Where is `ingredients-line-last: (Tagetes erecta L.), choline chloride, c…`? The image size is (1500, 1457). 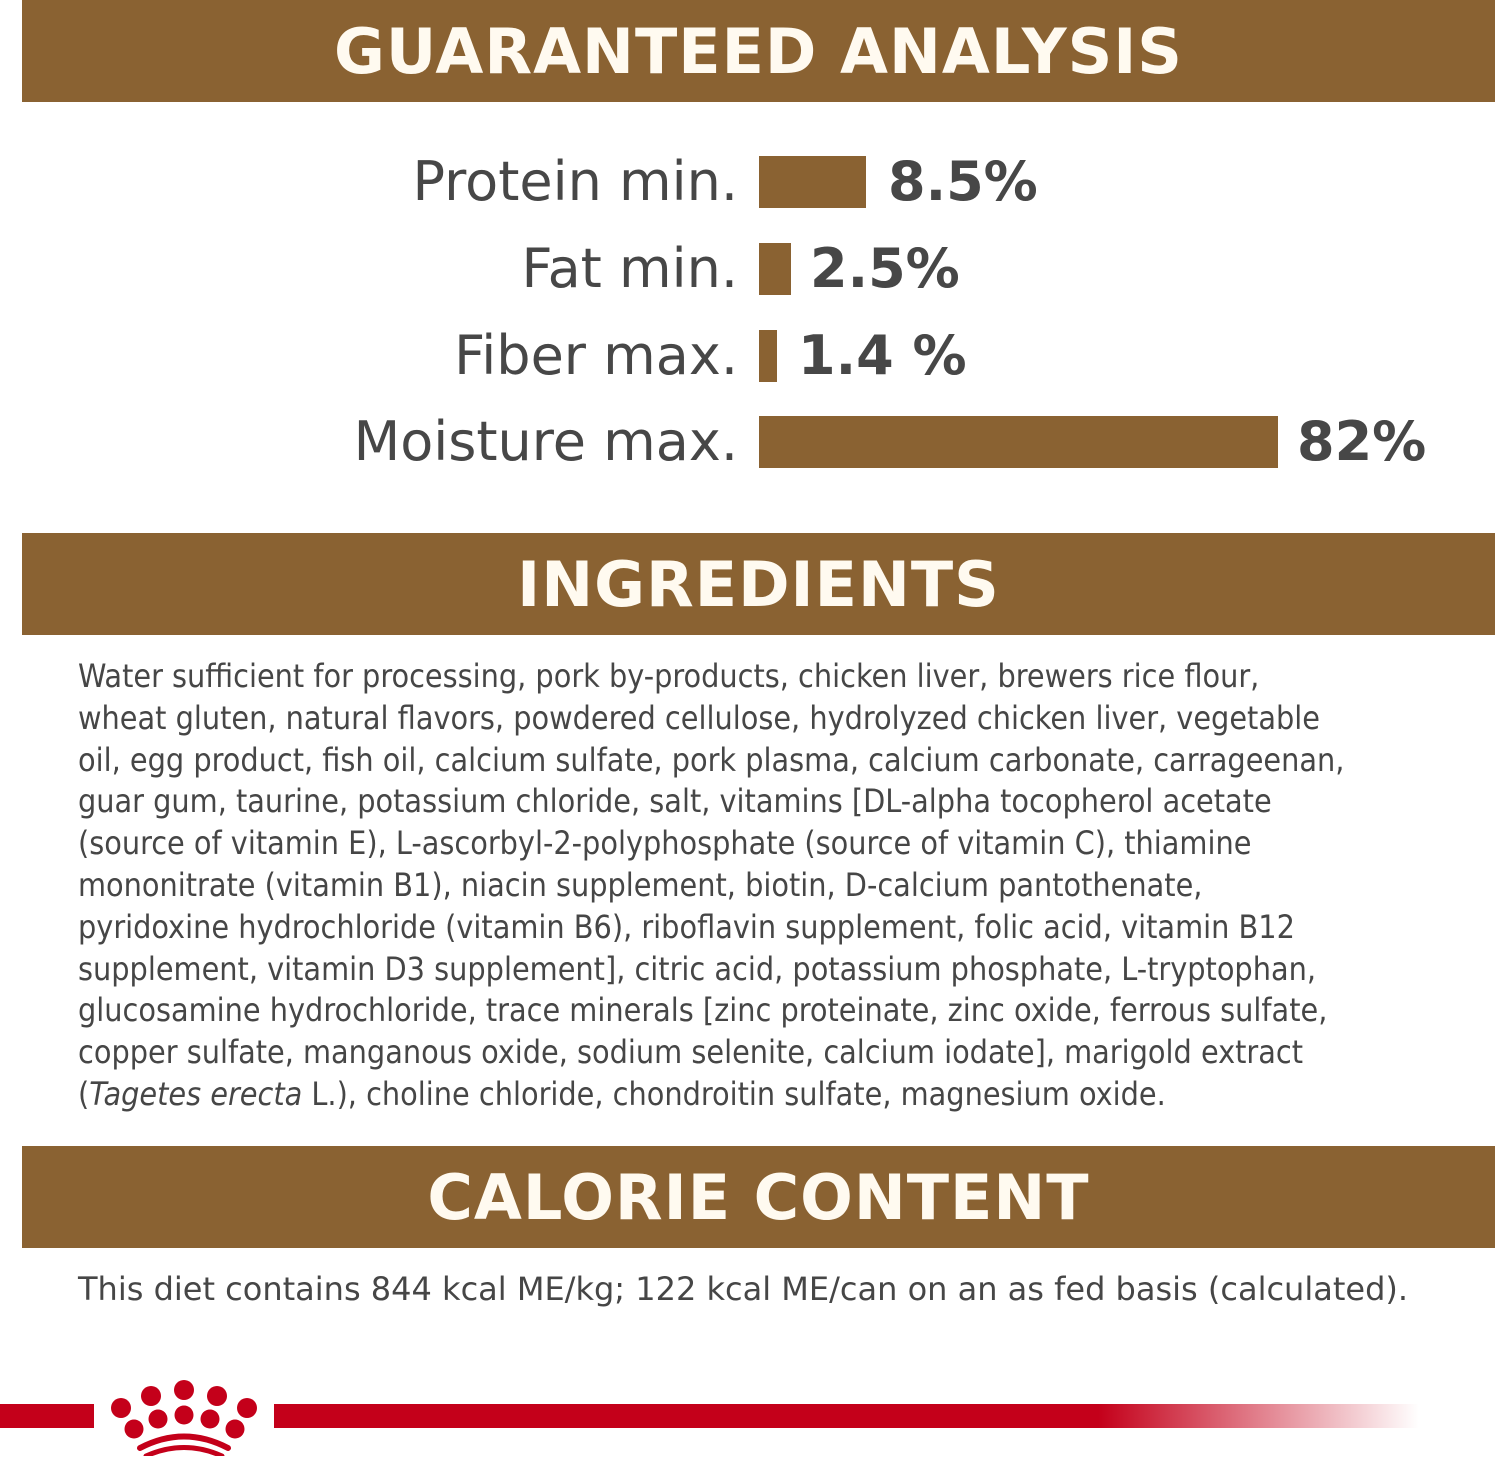
ingredients-line-last: (Tagetes erecta L.), choline chloride, c… is located at coordinates (711, 1095).